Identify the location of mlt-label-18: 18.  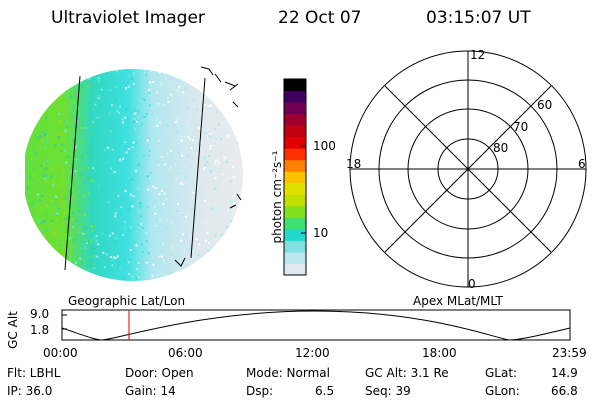
(354, 164).